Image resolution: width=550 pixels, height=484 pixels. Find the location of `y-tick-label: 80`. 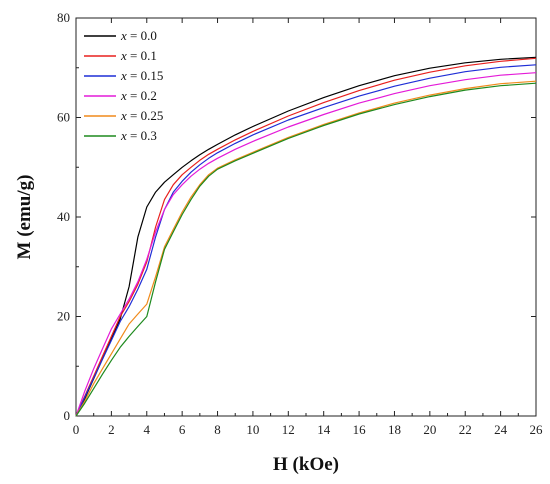

y-tick-label: 80 is located at coordinates (63, 17).